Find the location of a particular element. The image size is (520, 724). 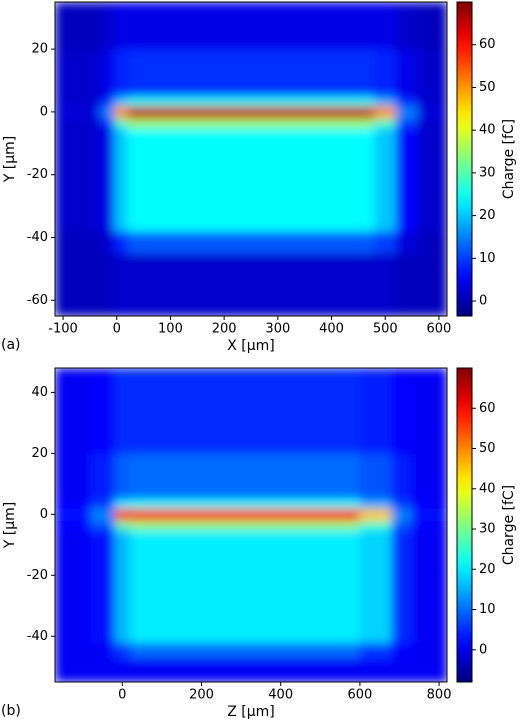

colorbar-tick-label: 0 is located at coordinates (483, 649).